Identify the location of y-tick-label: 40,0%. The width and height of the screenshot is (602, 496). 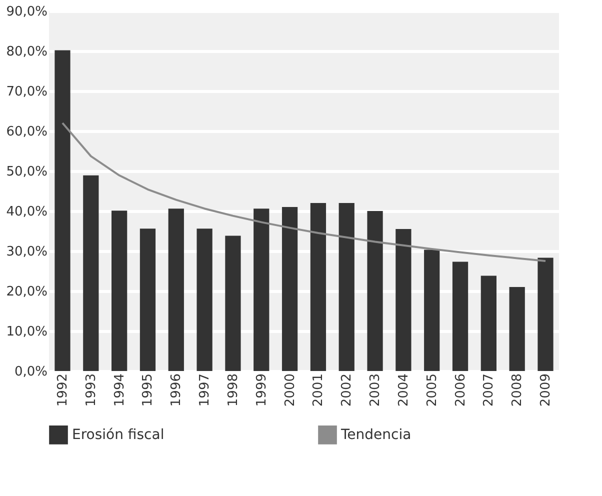
(27, 212).